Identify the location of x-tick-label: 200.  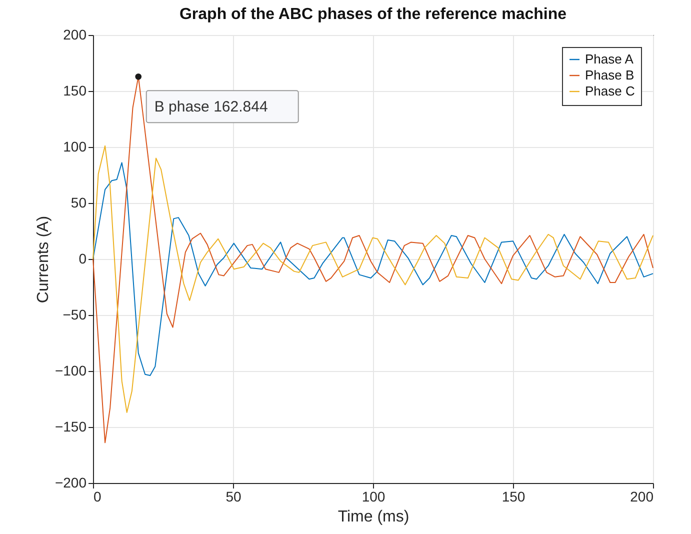
(642, 496).